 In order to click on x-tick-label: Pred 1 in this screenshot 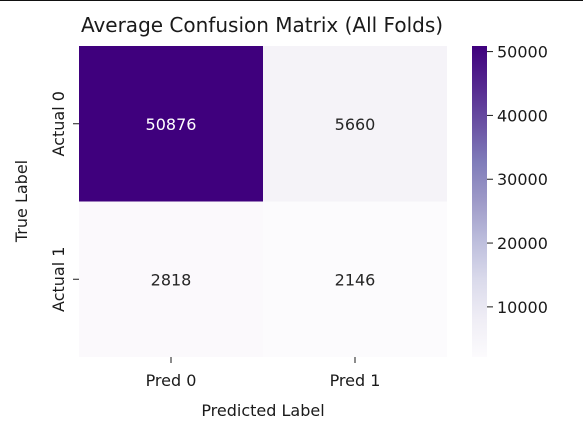, I will do `click(355, 380)`.